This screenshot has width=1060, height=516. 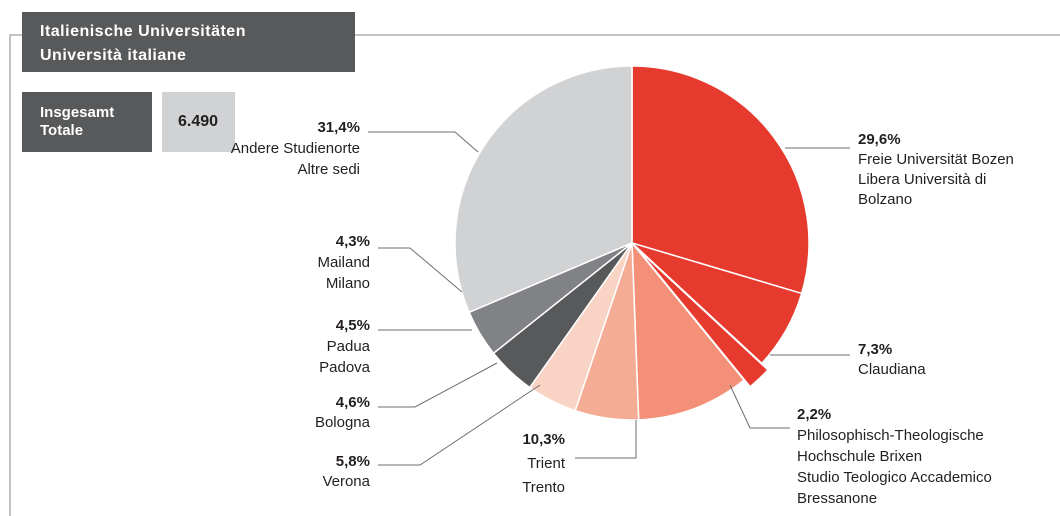 What do you see at coordinates (61, 130) in the screenshot?
I see `total-label: Totale` at bounding box center [61, 130].